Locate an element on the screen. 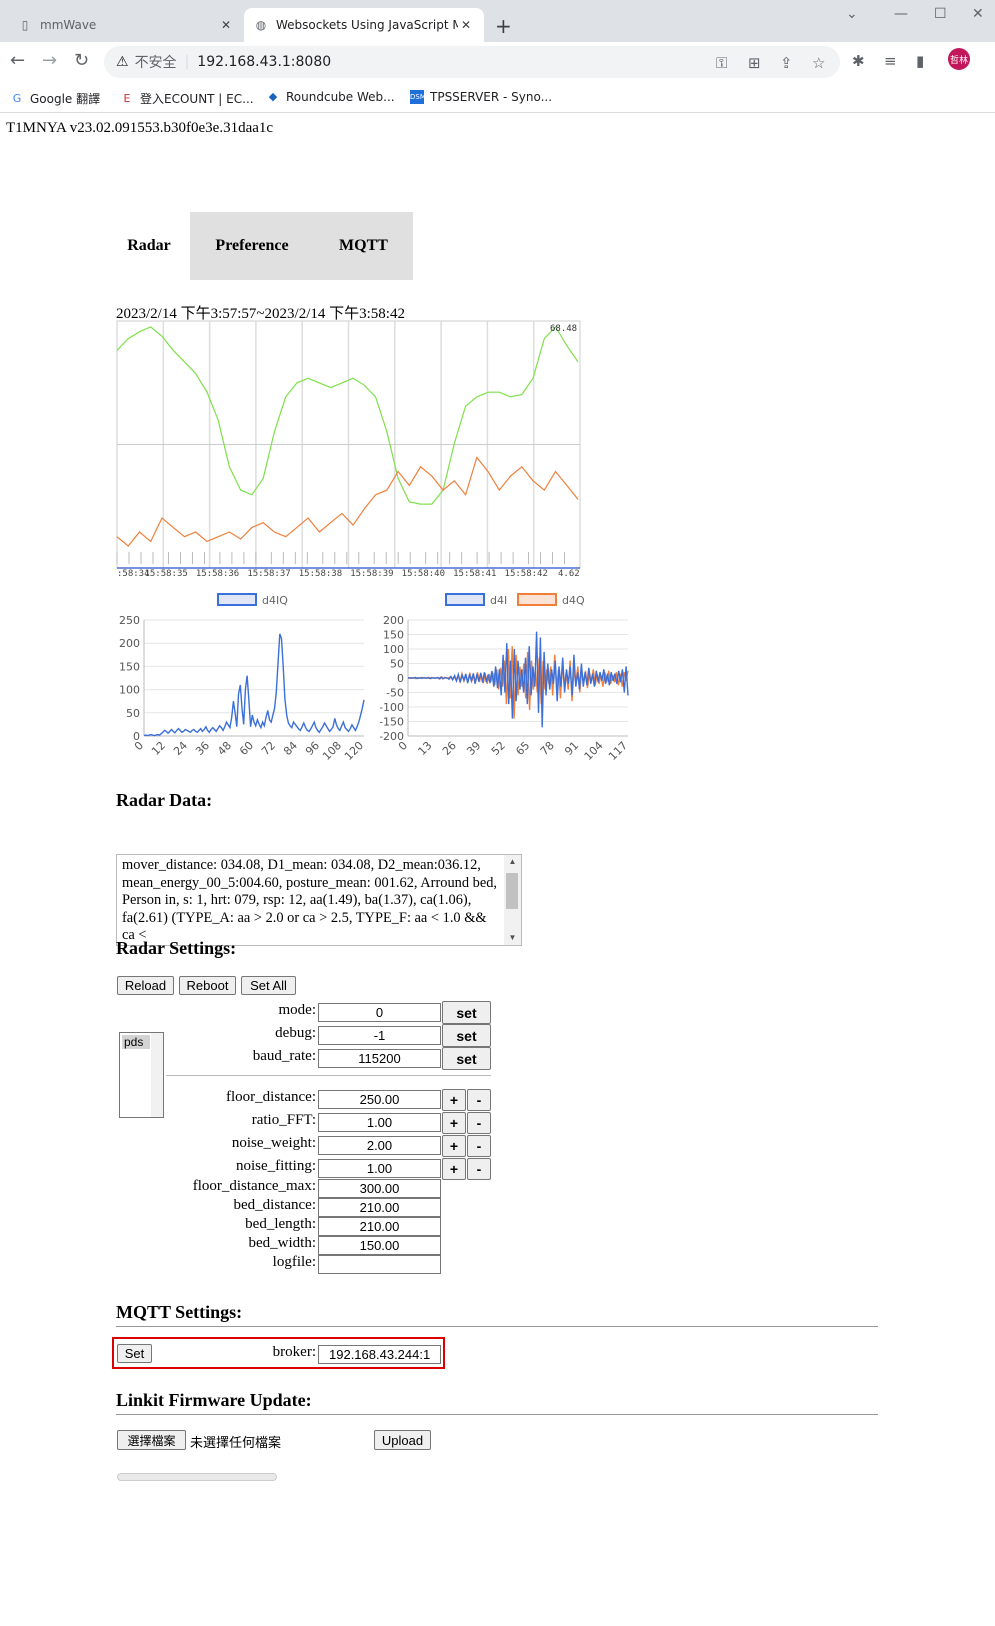  noise-weight-minus-button: - is located at coordinates (479, 1146).